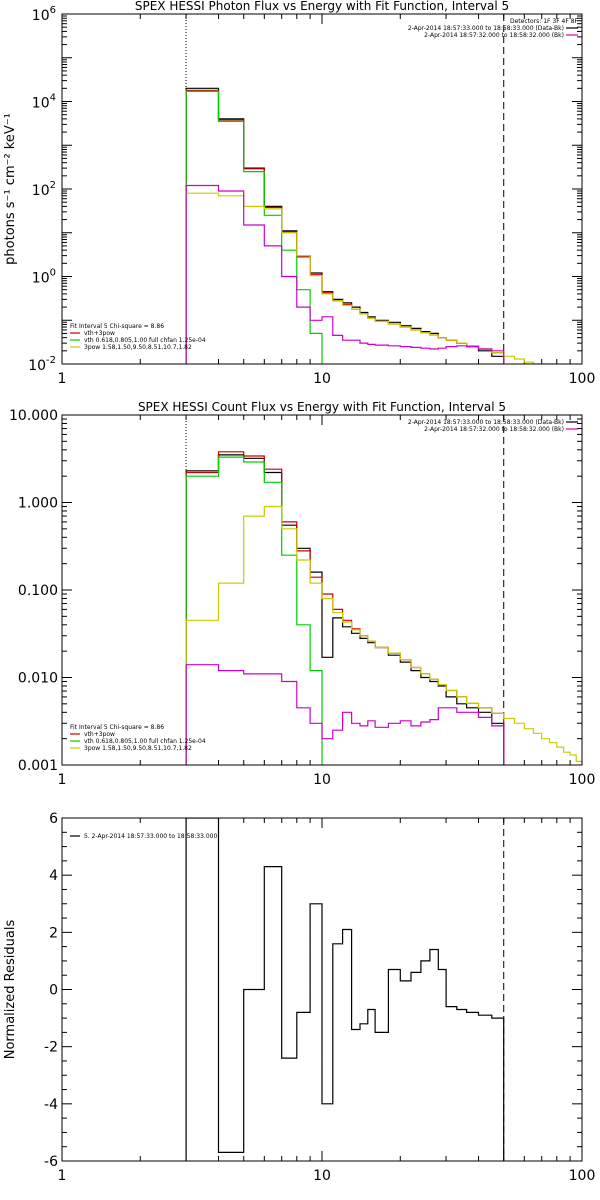 This screenshot has height=1200, width=600. I want to click on y-tick-label: 10⁴, so click(44, 102).